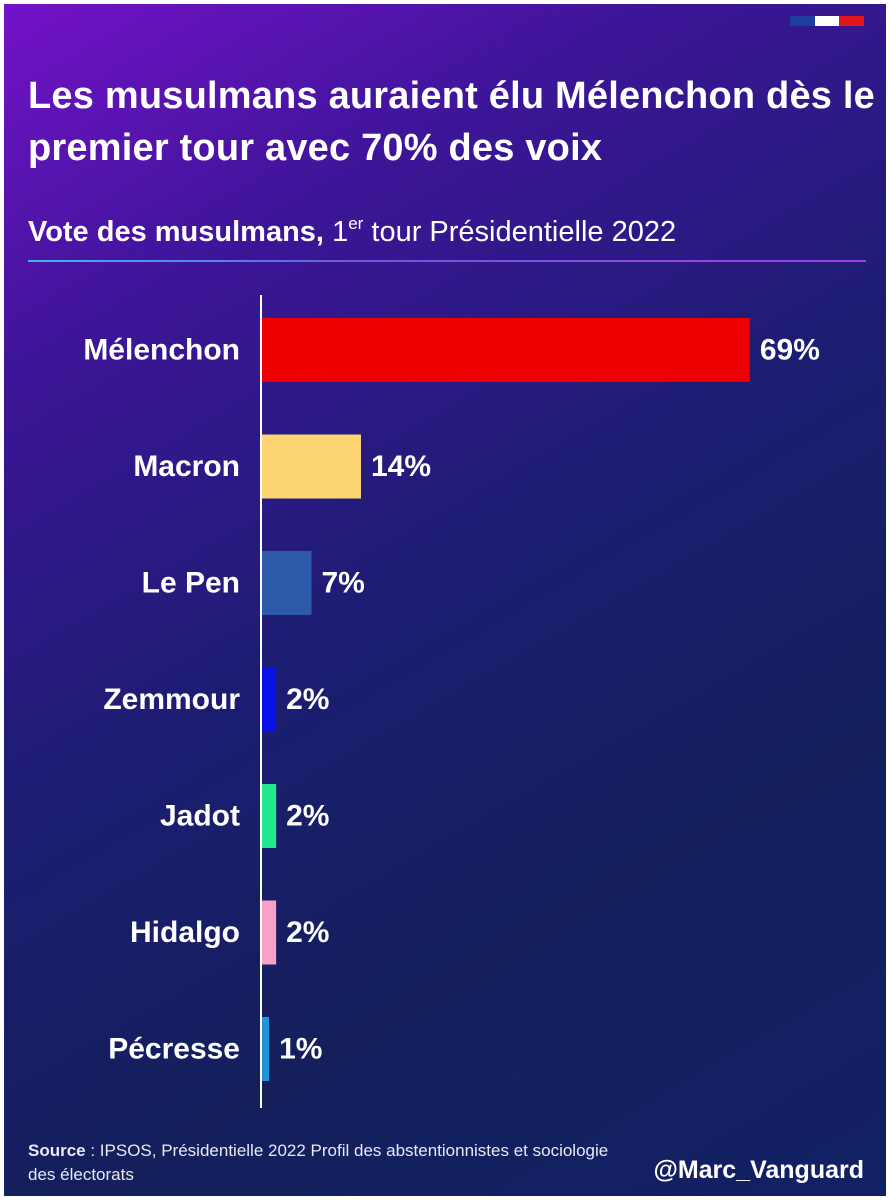 Image resolution: width=890 pixels, height=1200 pixels. Describe the element at coordinates (171, 699) in the screenshot. I see `category-label: Zemmour` at that location.